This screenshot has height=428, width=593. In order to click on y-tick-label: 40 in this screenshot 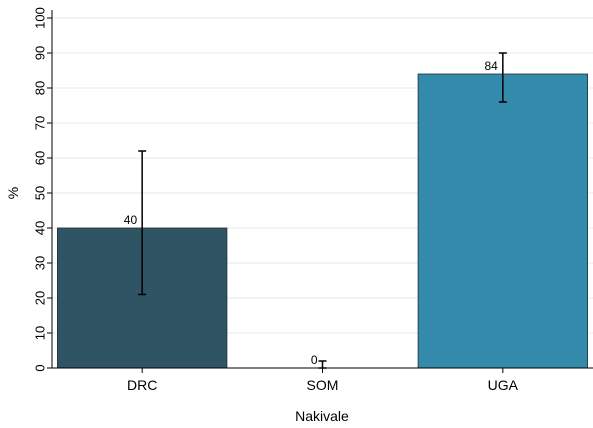, I will do `click(40, 228)`.